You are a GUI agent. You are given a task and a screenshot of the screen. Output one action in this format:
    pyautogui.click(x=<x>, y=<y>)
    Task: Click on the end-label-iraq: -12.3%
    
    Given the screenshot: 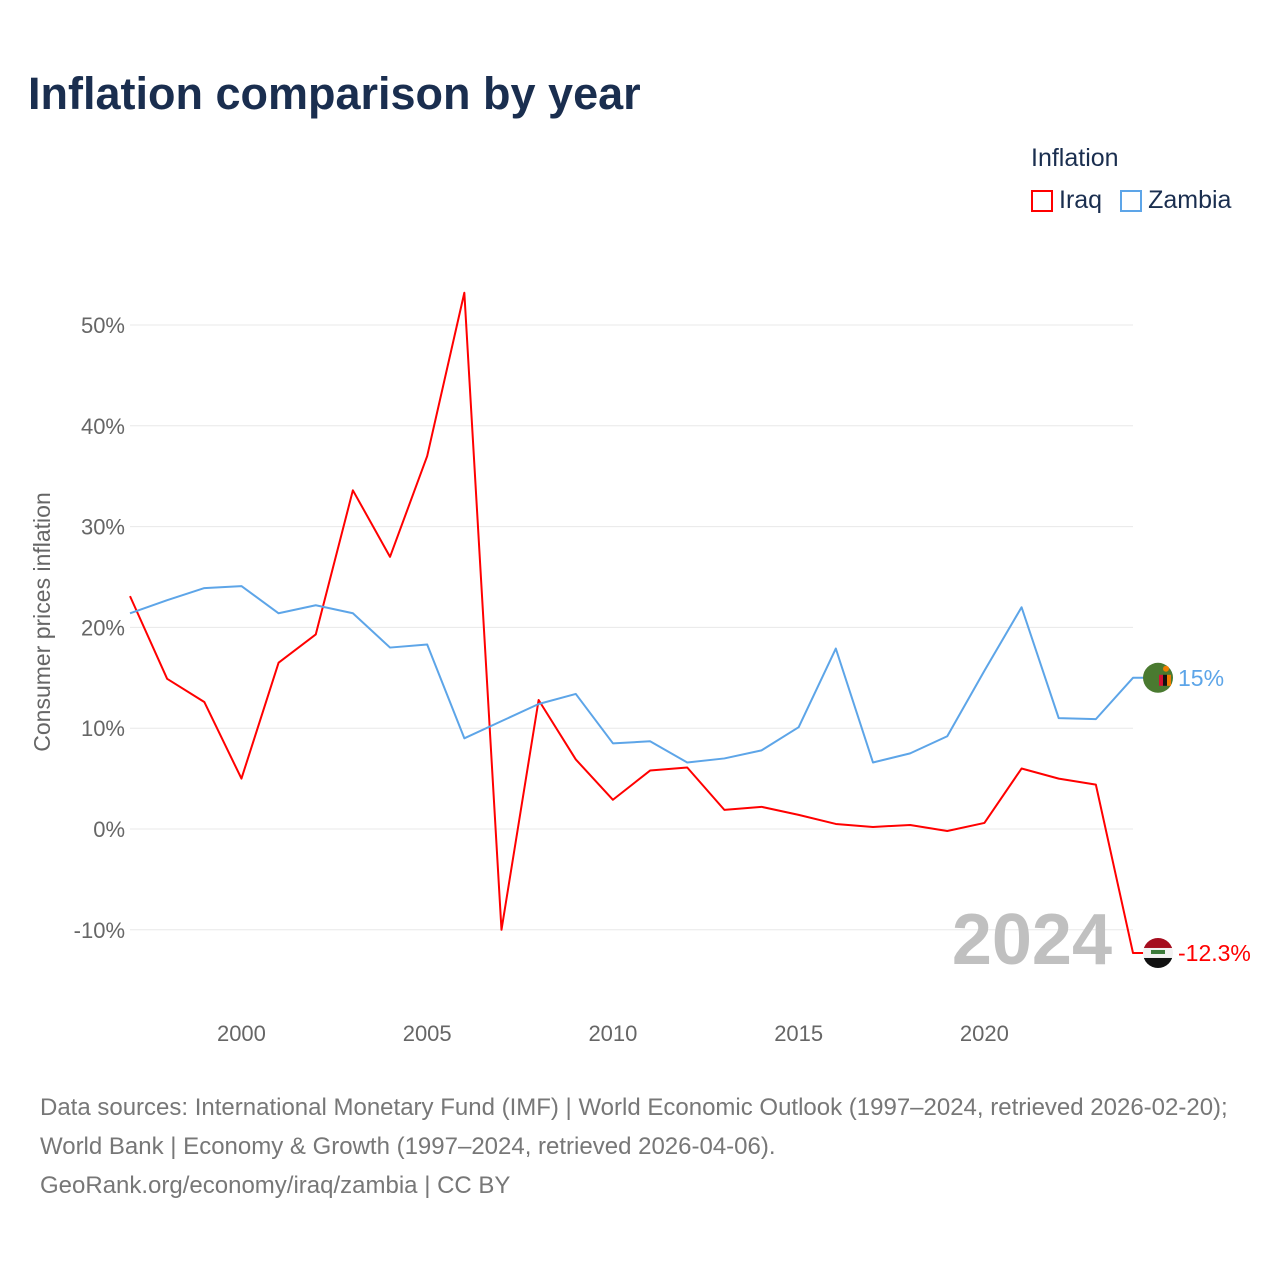 What is the action you would take?
    pyautogui.click(x=1214, y=953)
    